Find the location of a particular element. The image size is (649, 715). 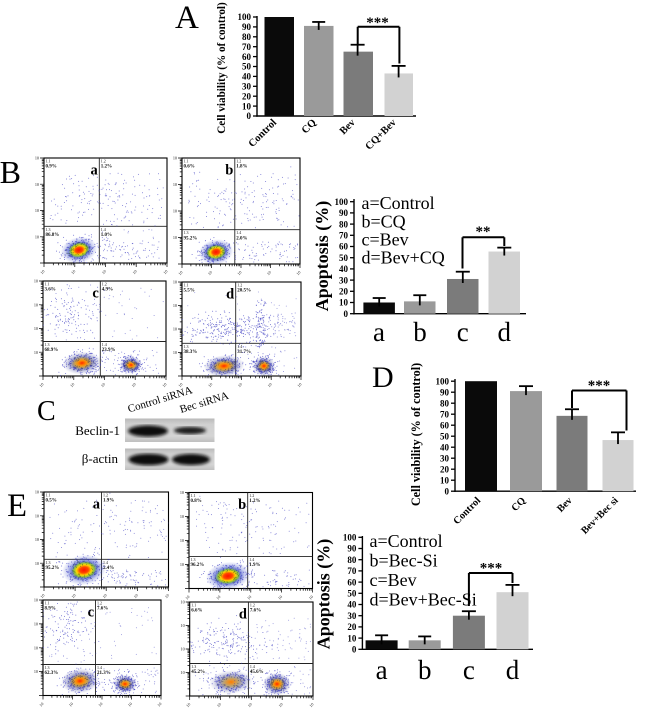

svg-text: 95.2% is located at coordinates (191, 238).